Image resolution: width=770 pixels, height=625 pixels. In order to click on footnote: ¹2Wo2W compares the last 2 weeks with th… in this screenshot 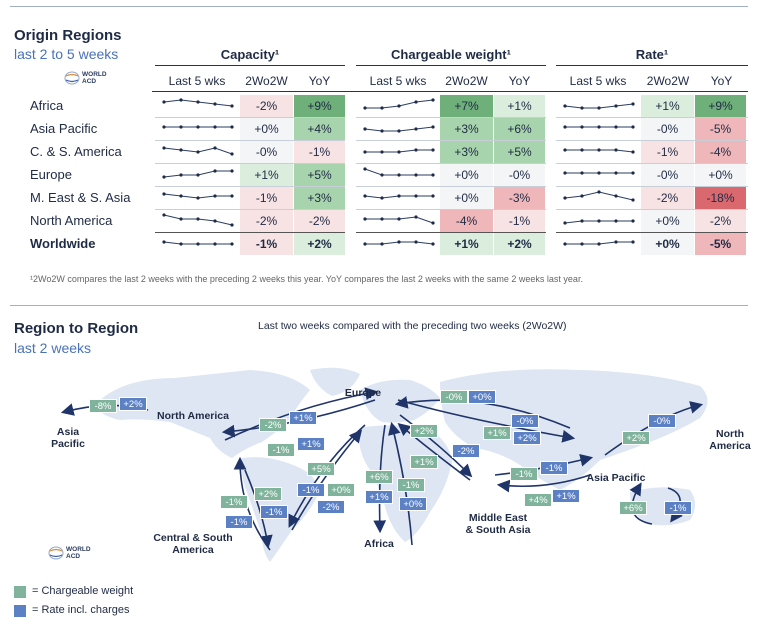, I will do `click(306, 279)`.